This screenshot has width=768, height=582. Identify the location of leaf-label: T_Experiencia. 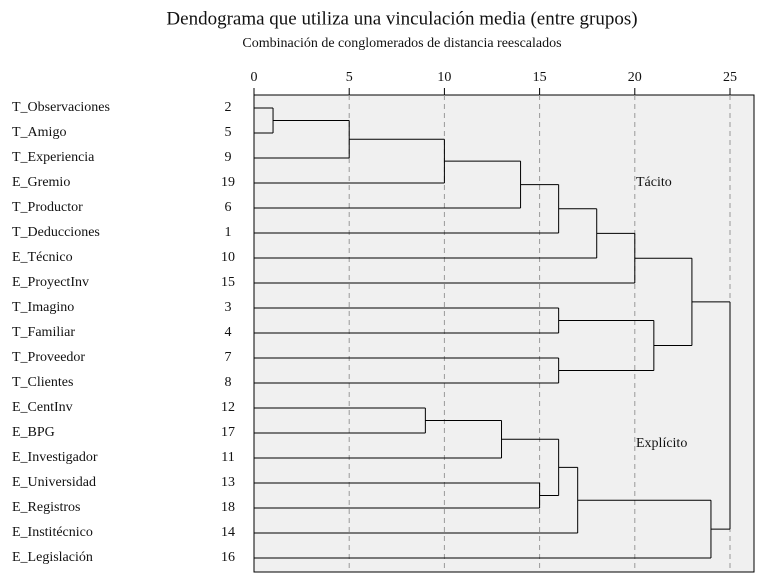
(53, 157).